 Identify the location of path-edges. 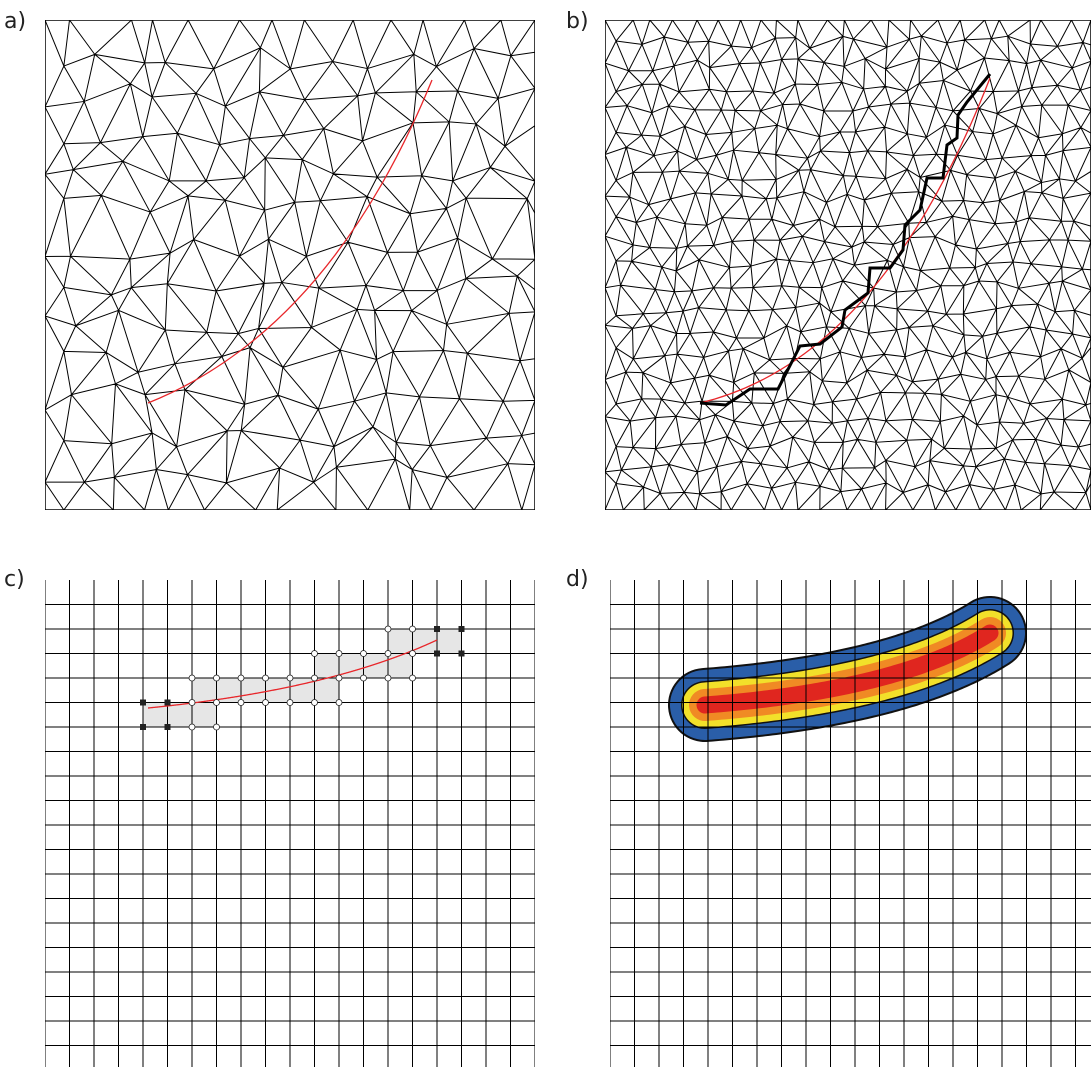
(845, 240).